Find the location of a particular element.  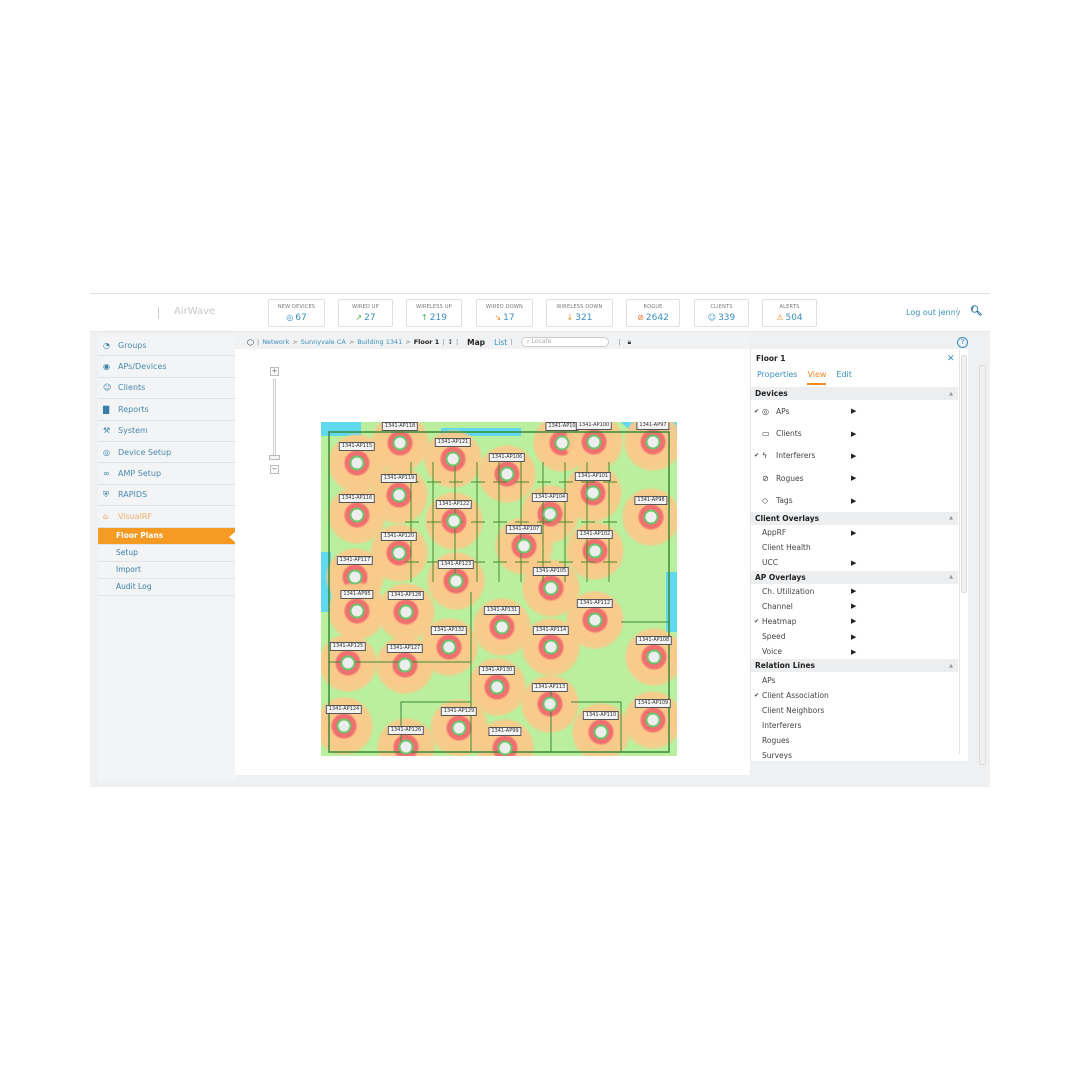

ap-label: 1341-AP122 is located at coordinates (454, 504).